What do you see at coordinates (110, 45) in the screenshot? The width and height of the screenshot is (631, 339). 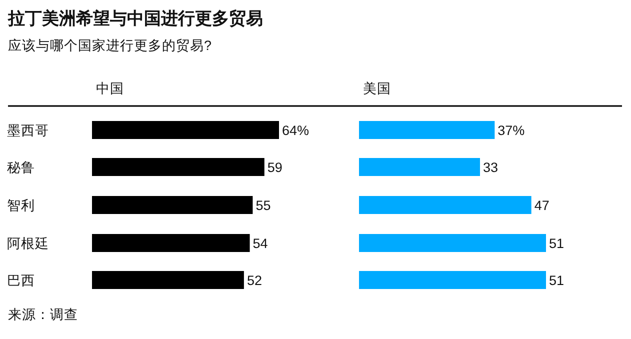 I see `chart-subtitle: 应该与哪个国家进行更多的贸易?` at bounding box center [110, 45].